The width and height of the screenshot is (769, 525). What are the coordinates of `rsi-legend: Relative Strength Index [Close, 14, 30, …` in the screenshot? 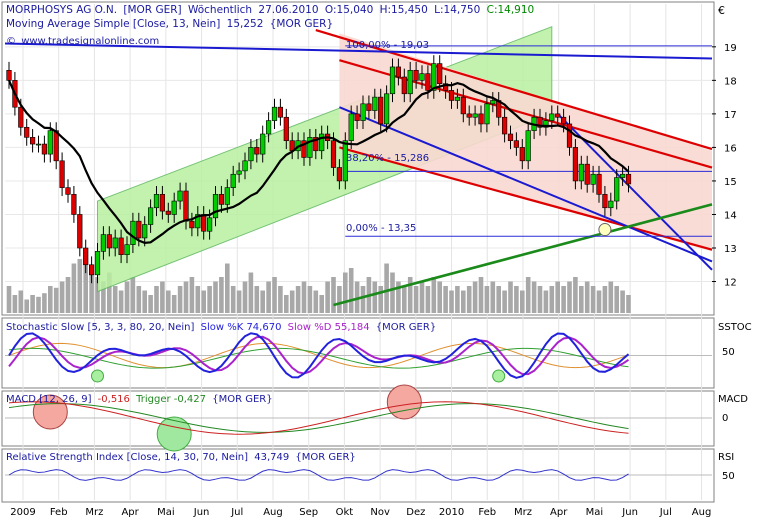 It's located at (181, 457).